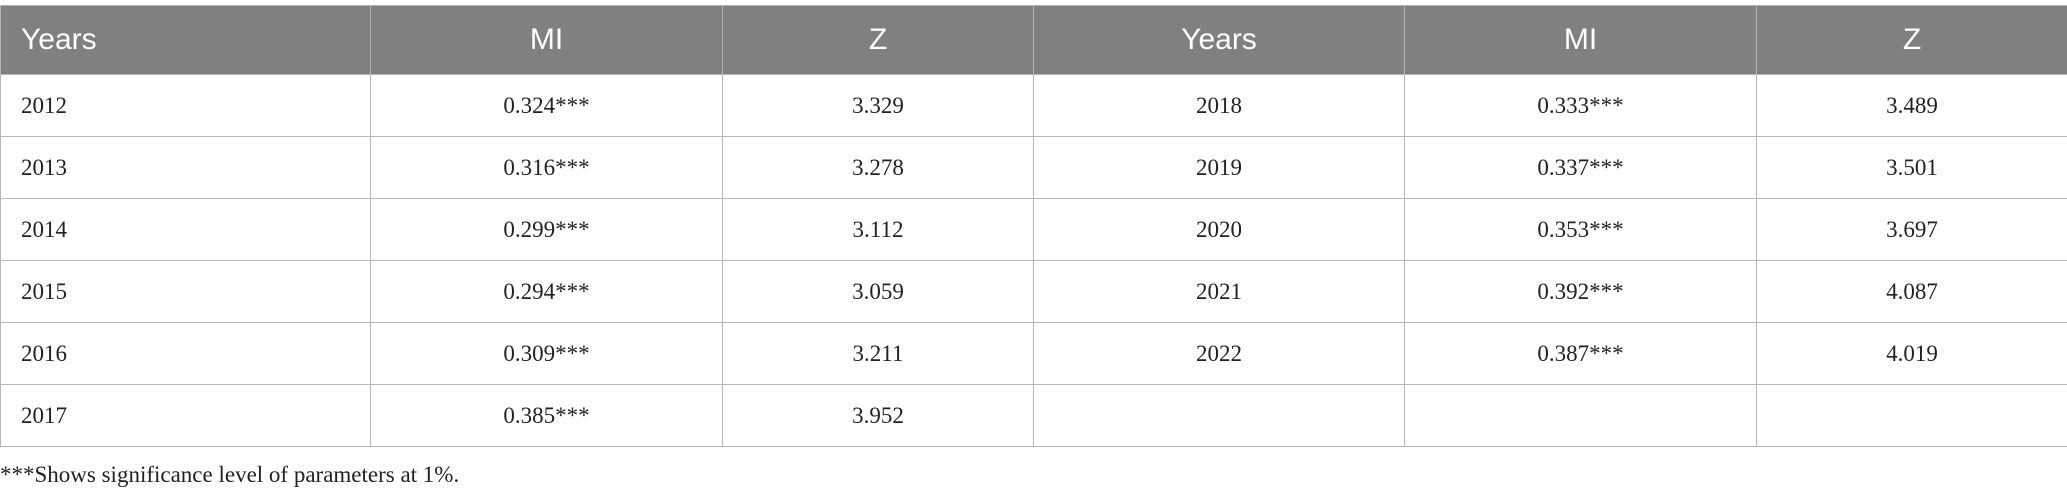  I want to click on table-cell: 3.211, so click(878, 353).